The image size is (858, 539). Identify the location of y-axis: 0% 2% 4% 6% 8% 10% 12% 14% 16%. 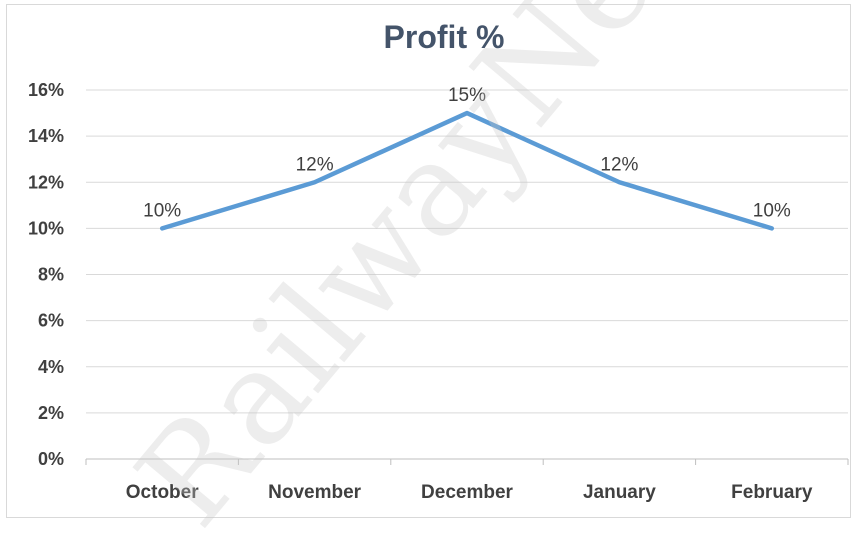
(46, 274).